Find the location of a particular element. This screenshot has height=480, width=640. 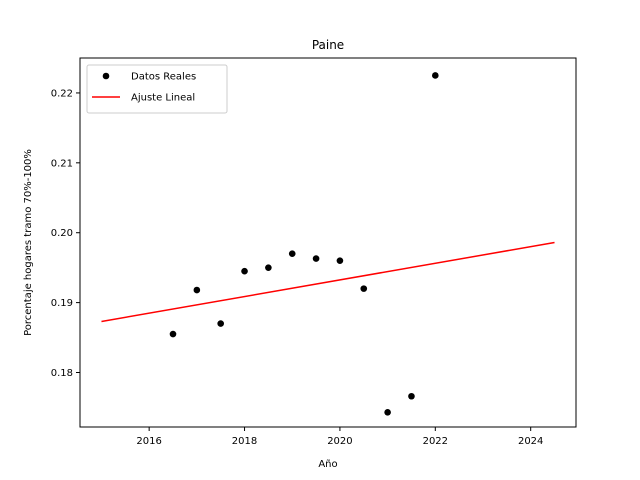

legend-label-datos-reales: Datos Reales is located at coordinates (163, 77).